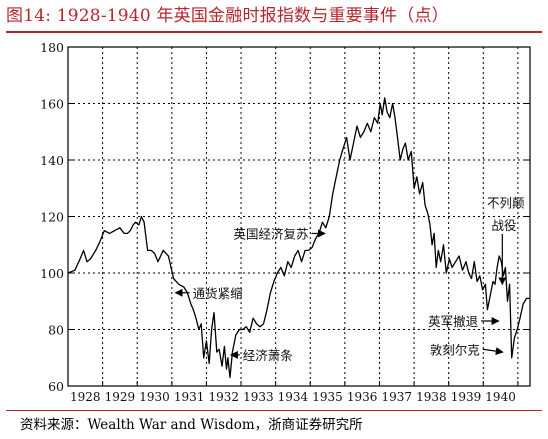  Describe the element at coordinates (227, 16) in the screenshot. I see `chart-title: 图14: 1928-1940 年英国金融时报指数与重要事件（点）` at that location.